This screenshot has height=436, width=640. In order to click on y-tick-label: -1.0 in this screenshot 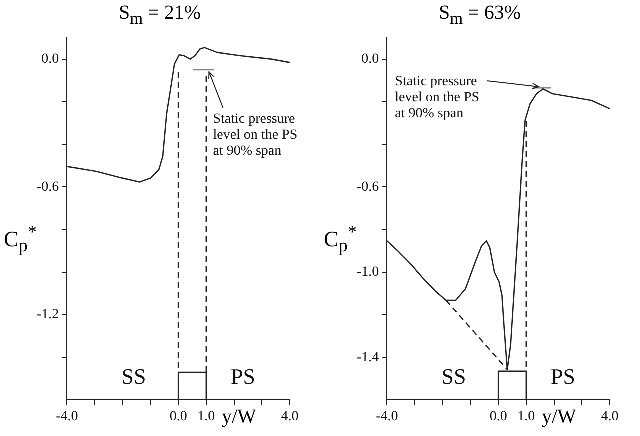, I will do `click(368, 272)`.